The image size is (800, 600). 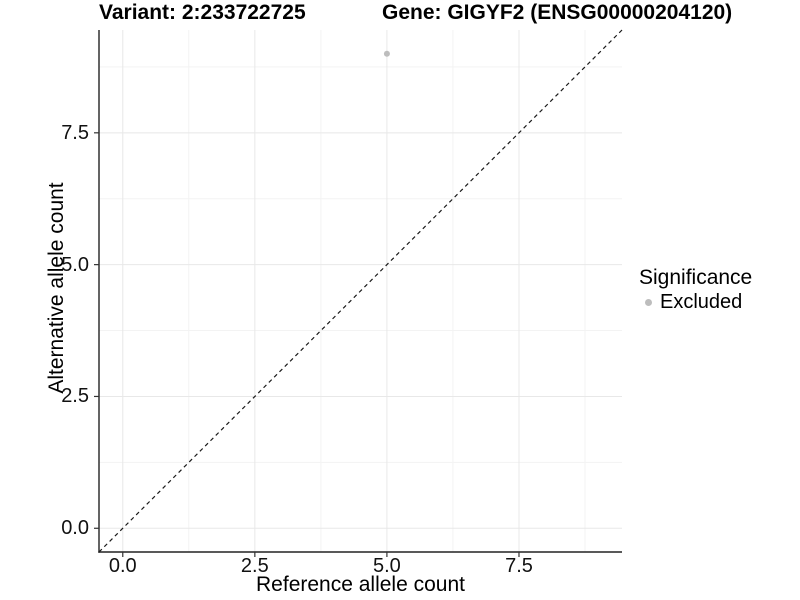 I want to click on legend-title: Significance, so click(x=696, y=277).